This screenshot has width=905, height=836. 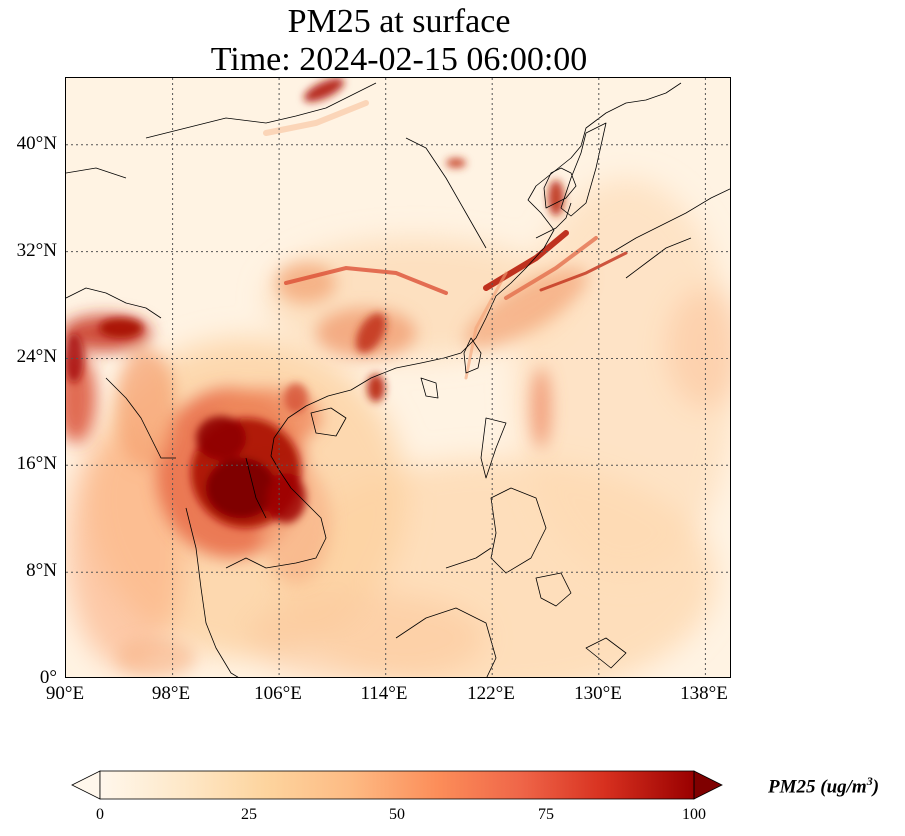 I want to click on colorbar-gradient, so click(x=397, y=785).